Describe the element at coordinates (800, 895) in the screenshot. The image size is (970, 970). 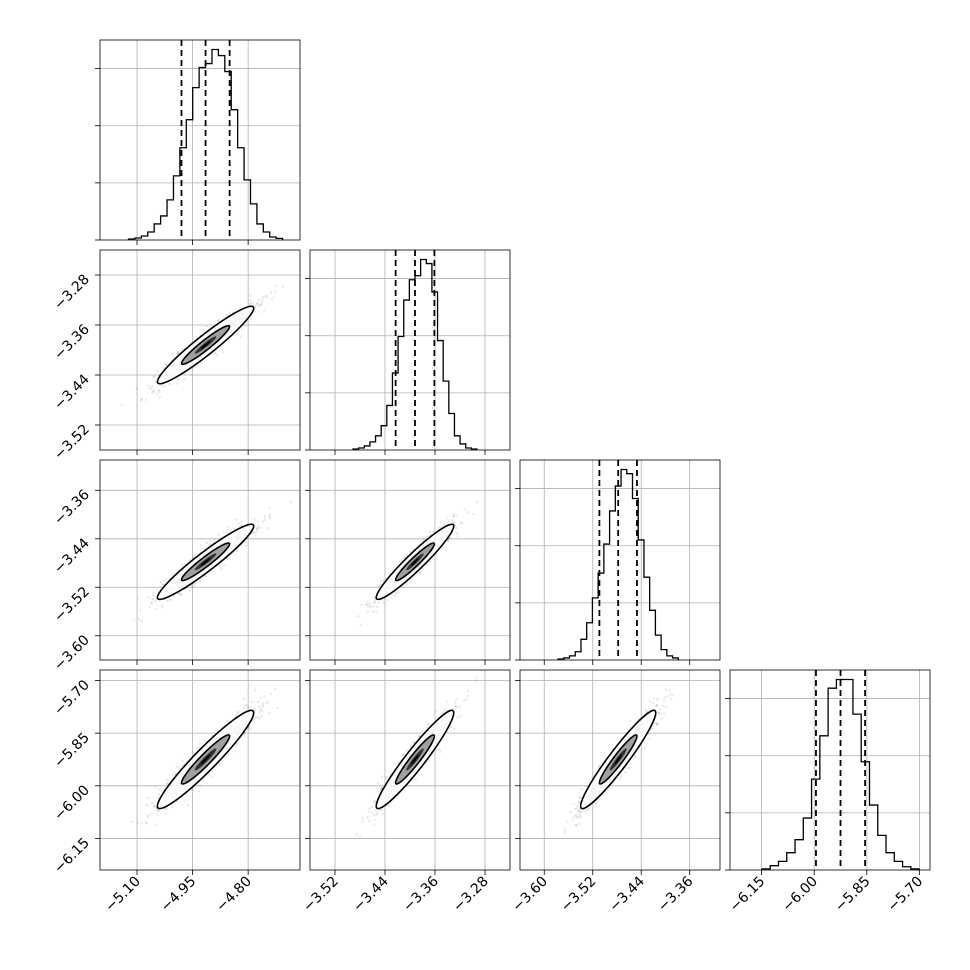
I see `x-tick-label: −6.00` at that location.